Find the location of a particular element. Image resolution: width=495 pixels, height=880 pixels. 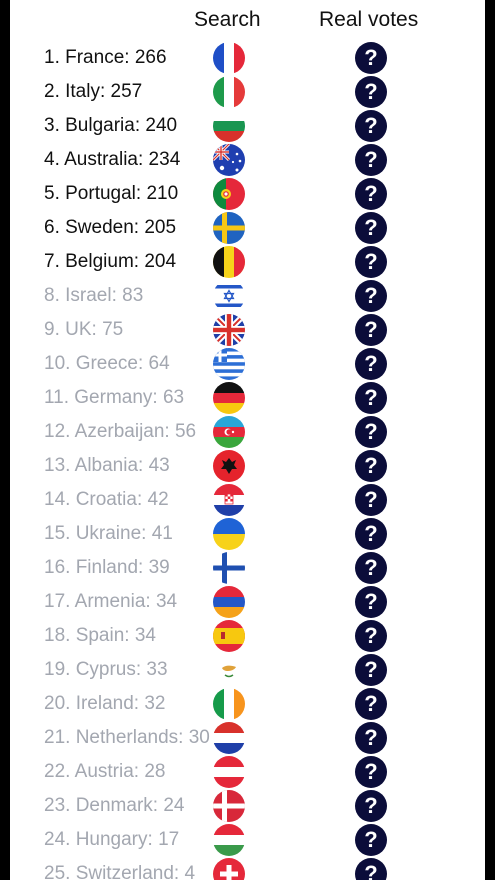

ukraine-flag-icon is located at coordinates (229, 534).